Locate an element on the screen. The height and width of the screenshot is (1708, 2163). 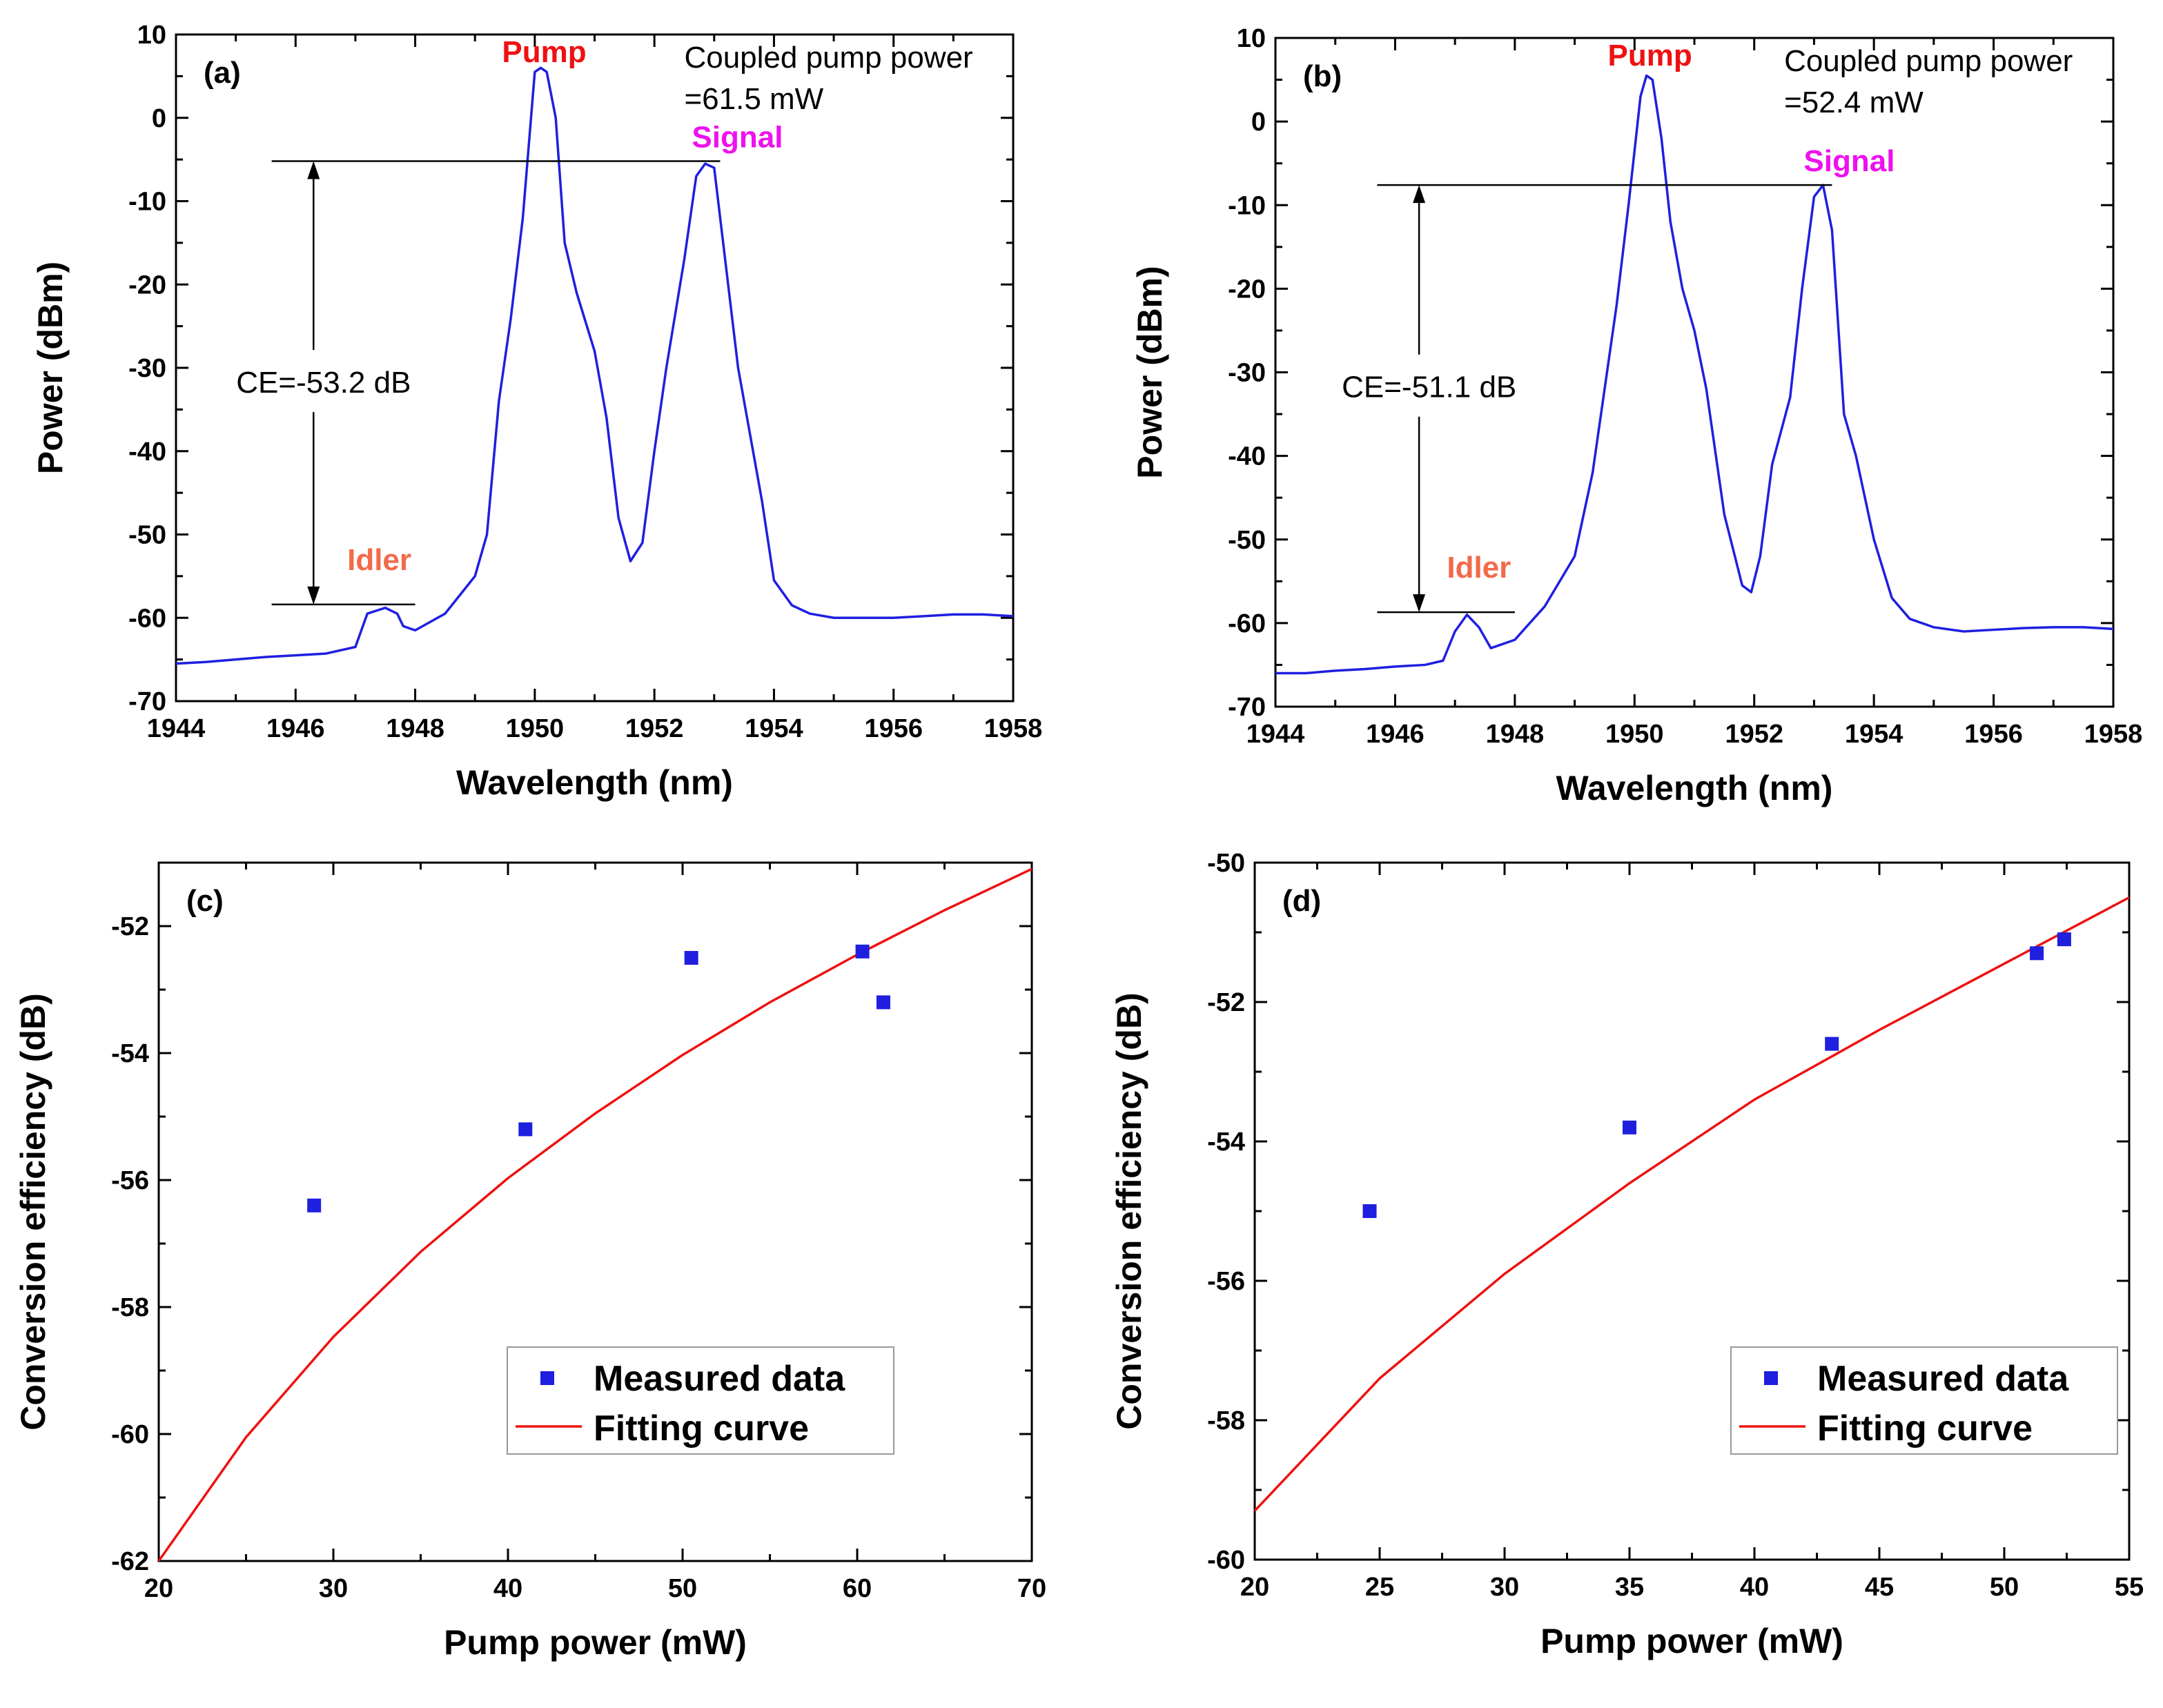
y-axis-title: Power (dBm) is located at coordinates (1150, 372).